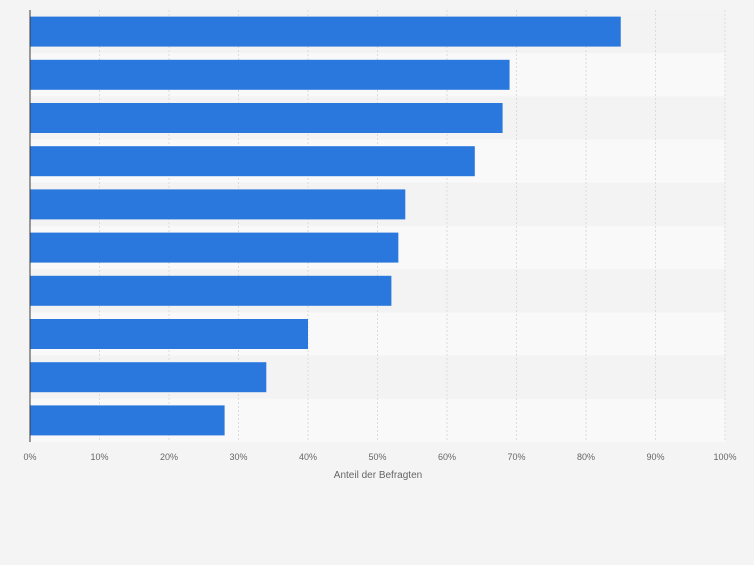 Image resolution: width=754 pixels, height=565 pixels. Describe the element at coordinates (586, 457) in the screenshot. I see `x-tick-label: 80%` at that location.